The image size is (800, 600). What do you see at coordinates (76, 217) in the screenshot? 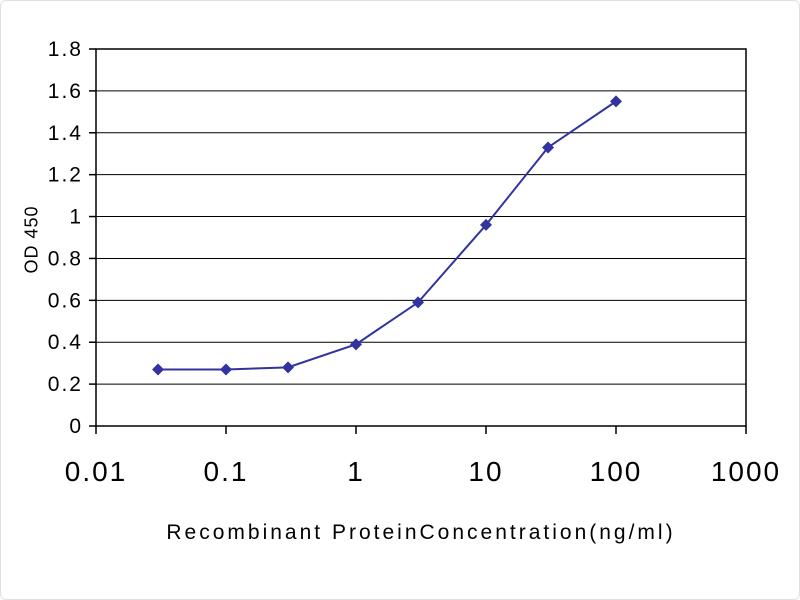
I see `y-tick-label: 1` at bounding box center [76, 217].